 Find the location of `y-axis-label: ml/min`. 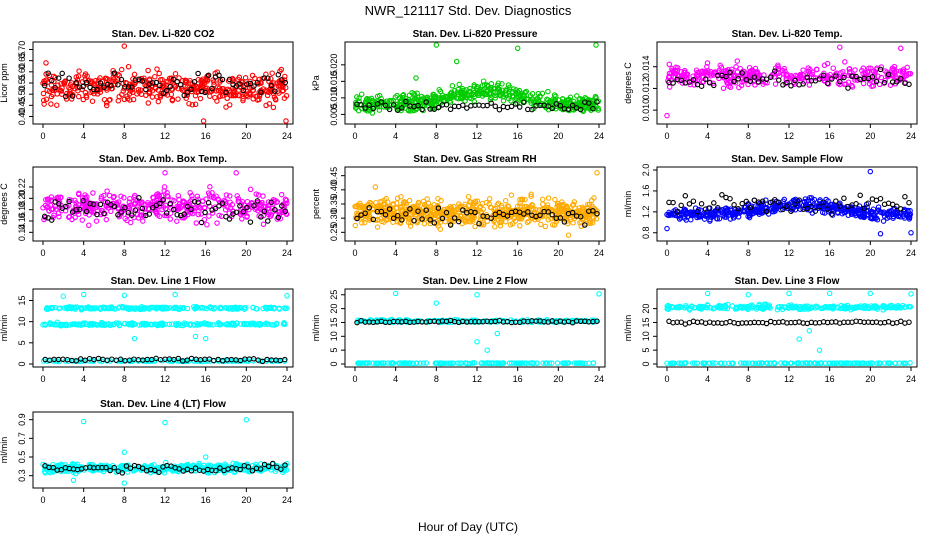

y-axis-label: ml/min is located at coordinates (628, 204).